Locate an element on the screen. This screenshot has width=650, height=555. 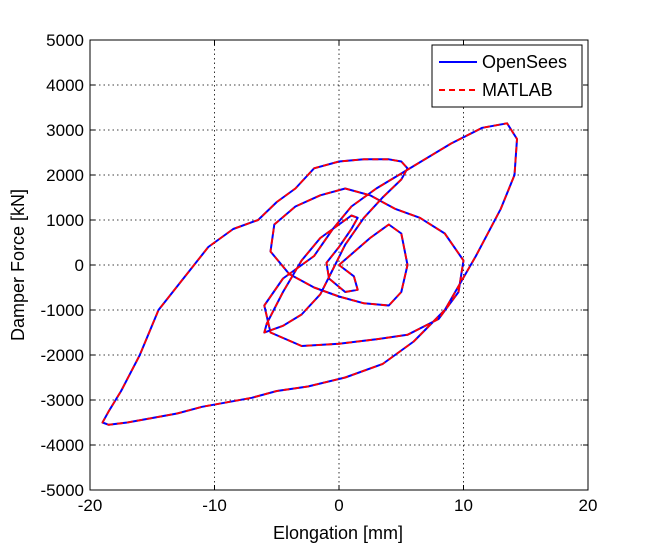
x-tick-label: 0 is located at coordinates (338, 505).